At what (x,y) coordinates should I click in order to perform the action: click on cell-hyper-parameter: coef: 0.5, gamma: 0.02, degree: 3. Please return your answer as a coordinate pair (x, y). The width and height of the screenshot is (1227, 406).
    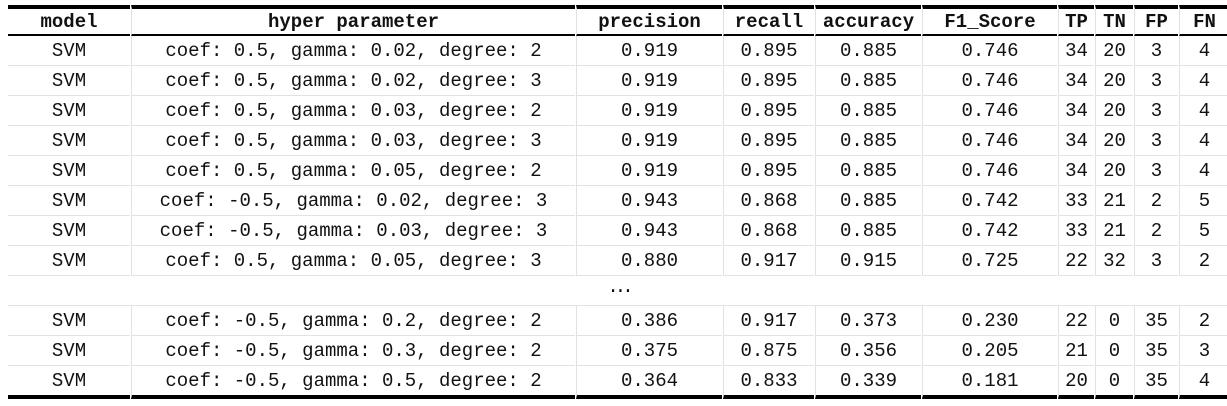
    Looking at the image, I should click on (353, 81).